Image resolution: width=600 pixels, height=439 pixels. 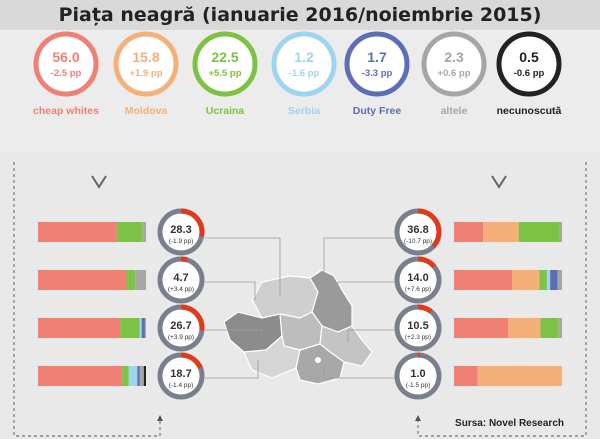 I want to click on region-value: 4.7, so click(x=180, y=278).